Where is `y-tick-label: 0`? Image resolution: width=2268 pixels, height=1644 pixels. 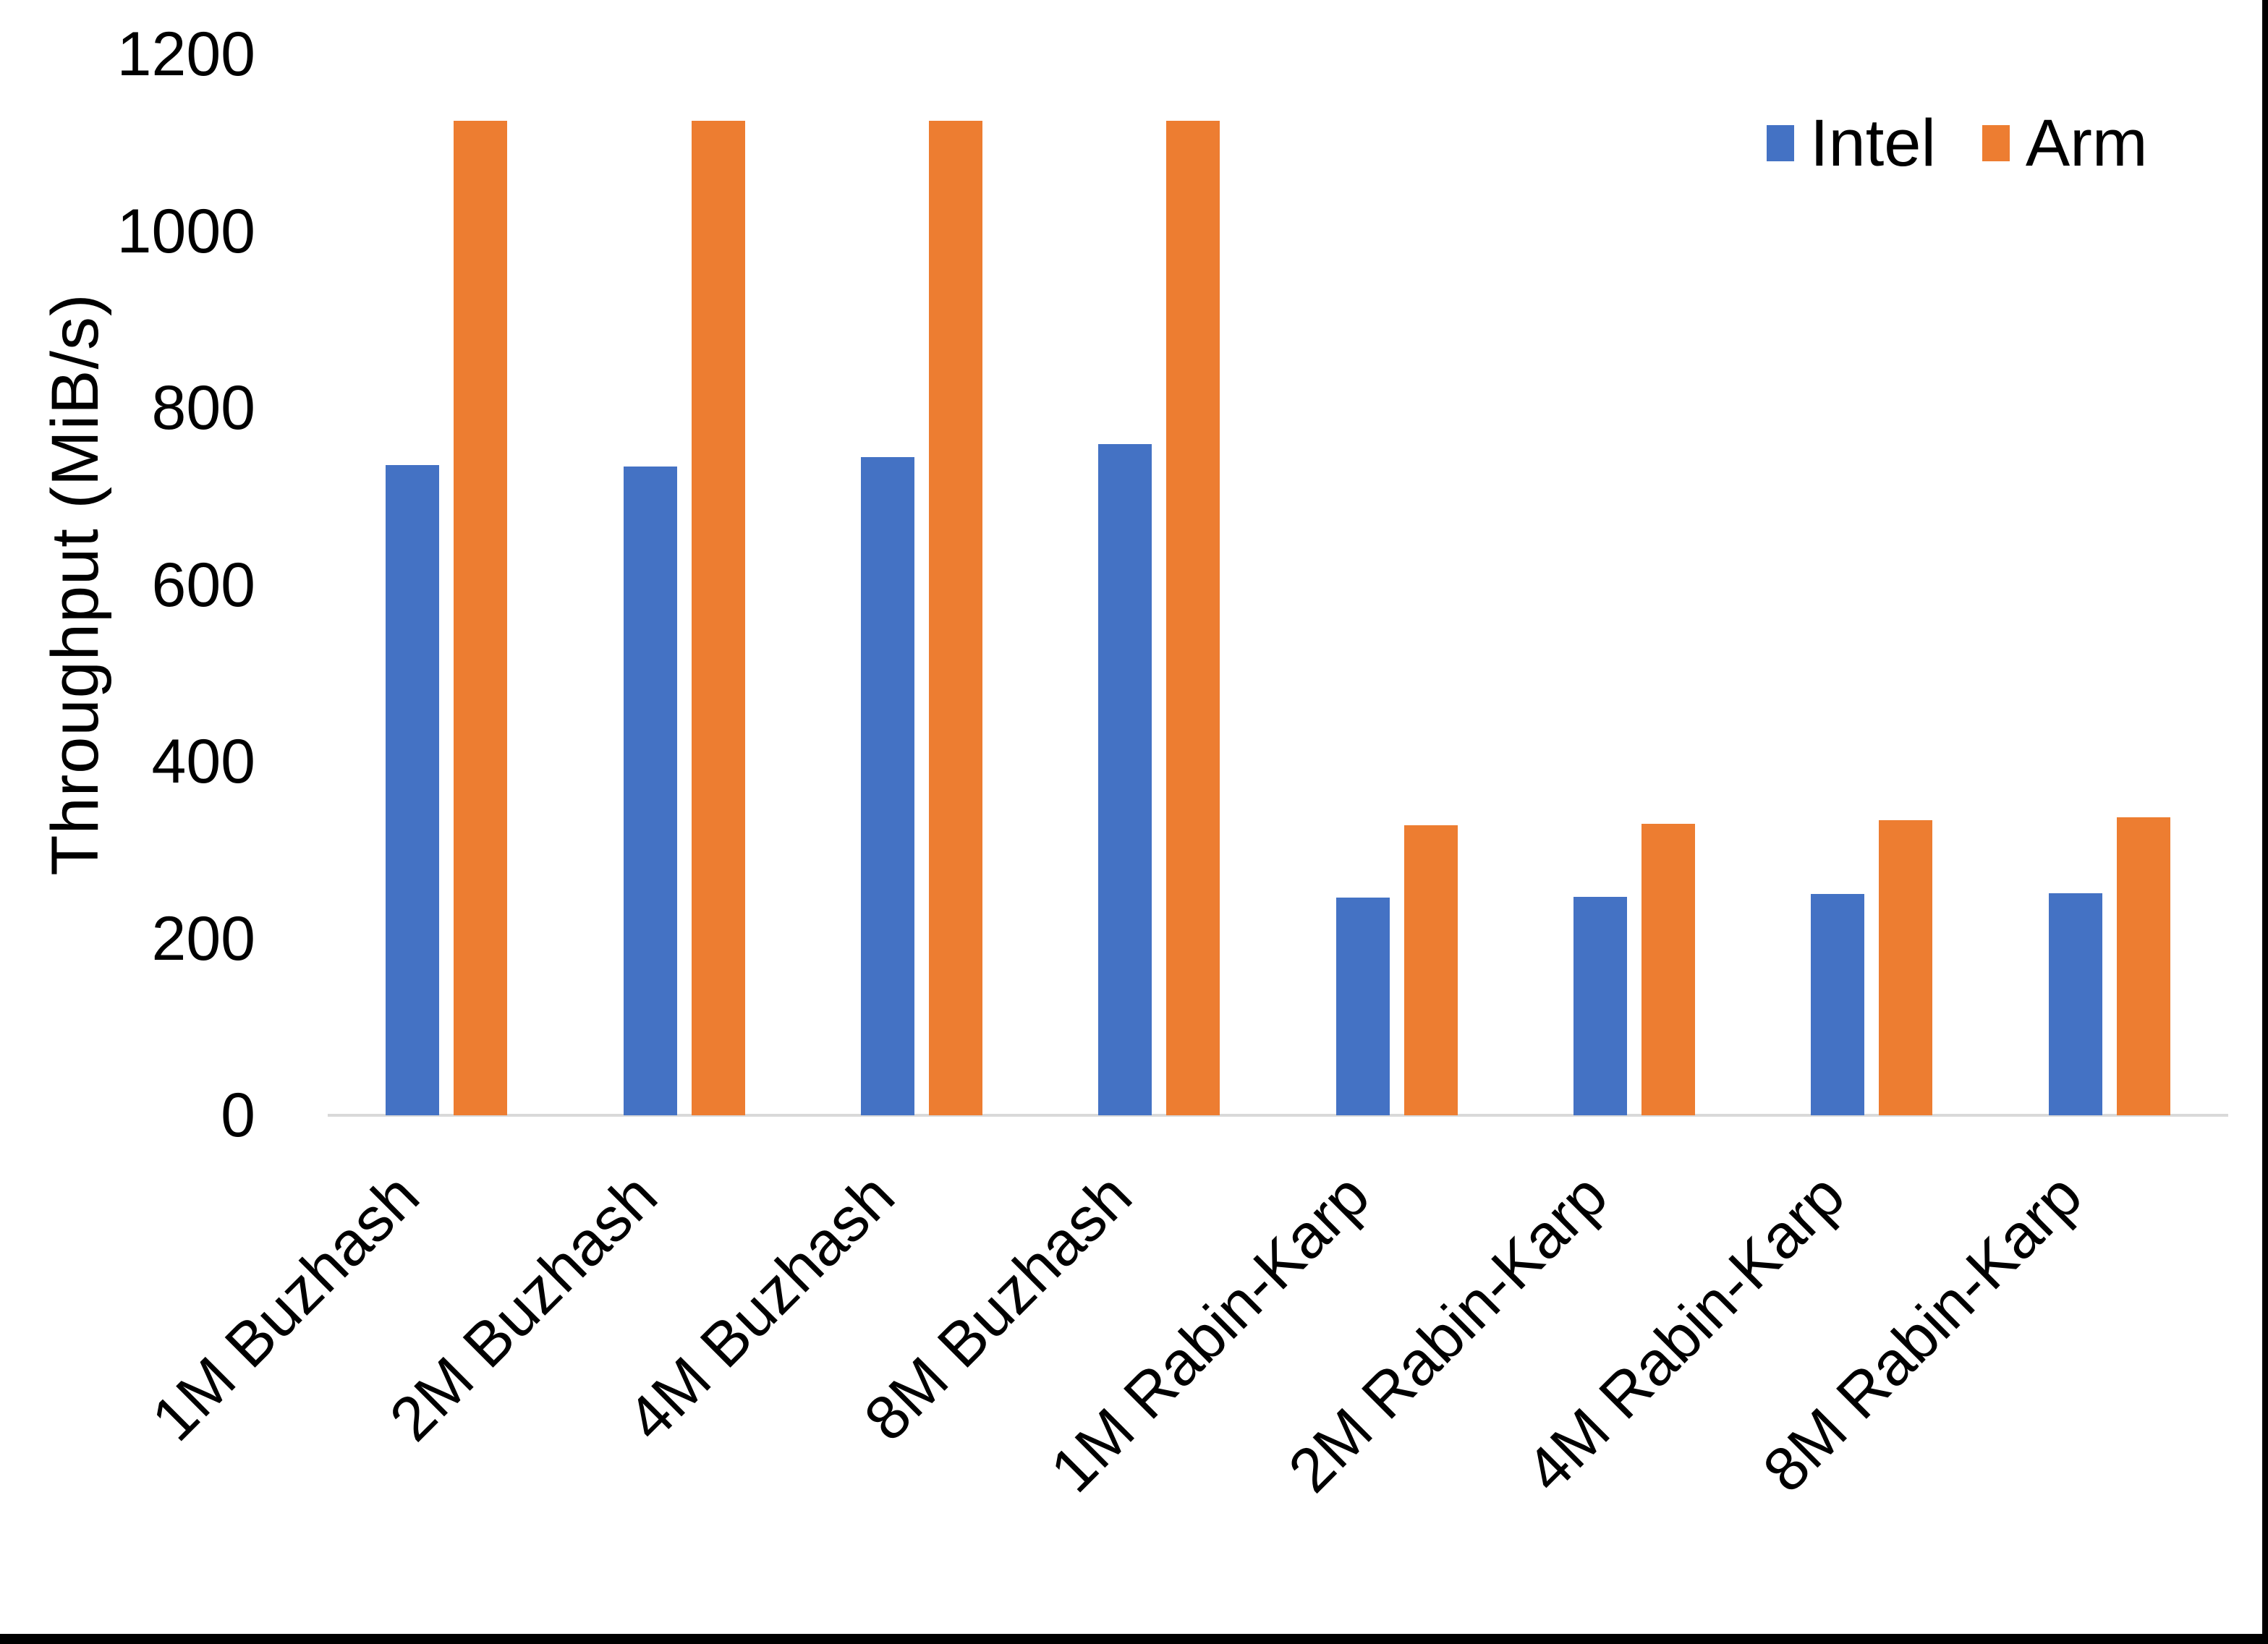
y-tick-label: 0 is located at coordinates (238, 1115).